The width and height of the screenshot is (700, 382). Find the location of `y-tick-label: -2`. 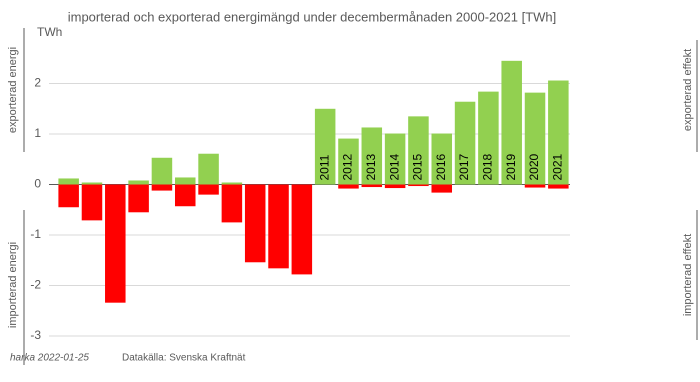

y-tick-label: -2 is located at coordinates (35, 285).